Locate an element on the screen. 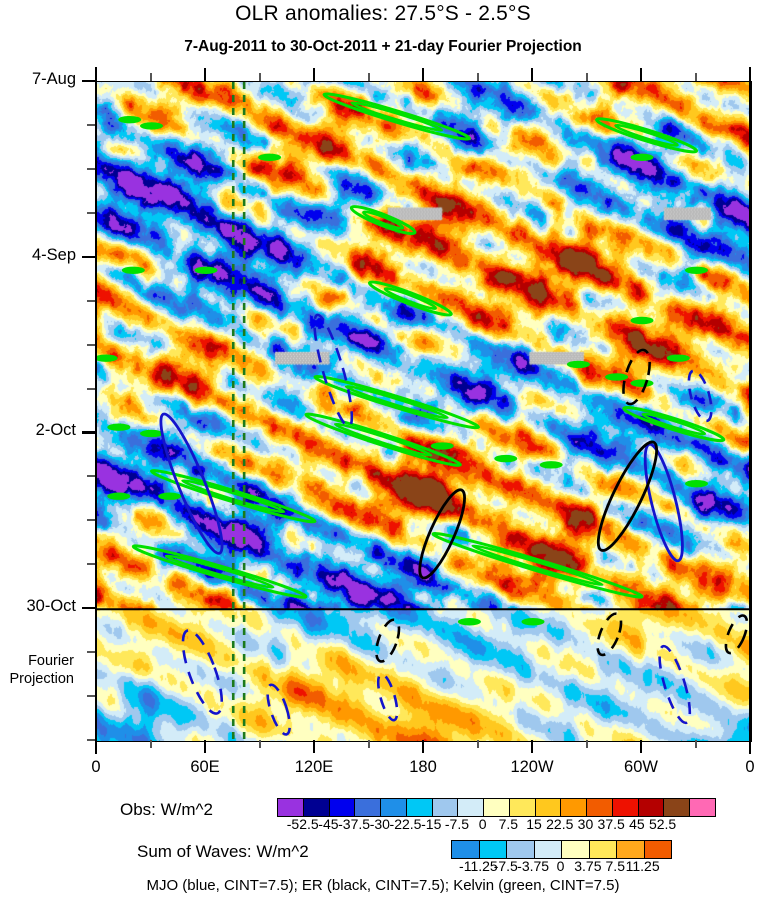 The image size is (766, 899). waves-colorbar-label: Sum of Waves: W/m^2 is located at coordinates (223, 851).